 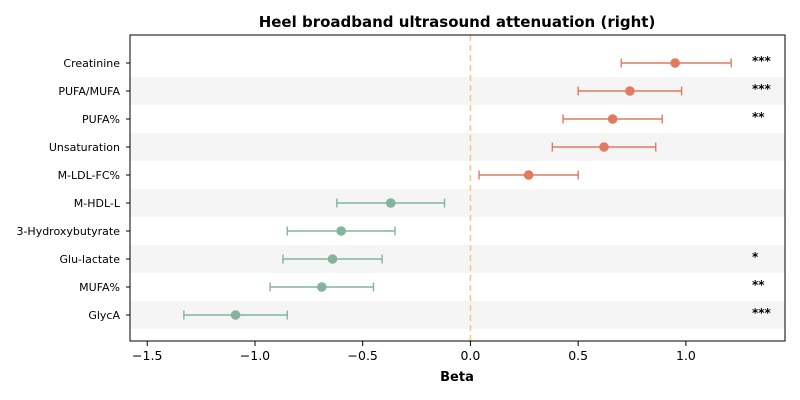 I want to click on x-tick-label: −1.0, so click(x=255, y=355).